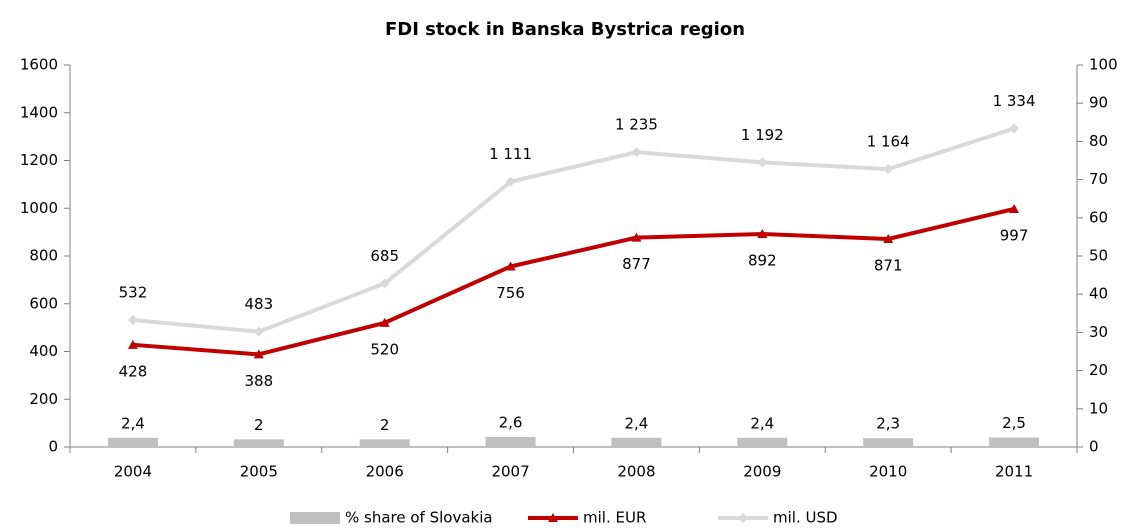 Image resolution: width=1129 pixels, height=529 pixels. I want to click on x-tick-label: 2004, so click(133, 472).